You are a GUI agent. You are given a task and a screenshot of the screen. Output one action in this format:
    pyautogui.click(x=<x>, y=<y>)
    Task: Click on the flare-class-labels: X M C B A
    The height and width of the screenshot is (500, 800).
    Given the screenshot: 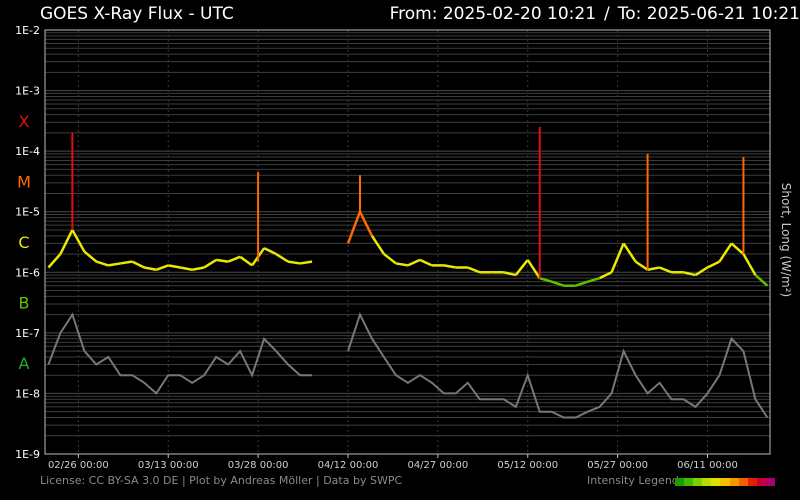 What is the action you would take?
    pyautogui.click(x=24, y=242)
    